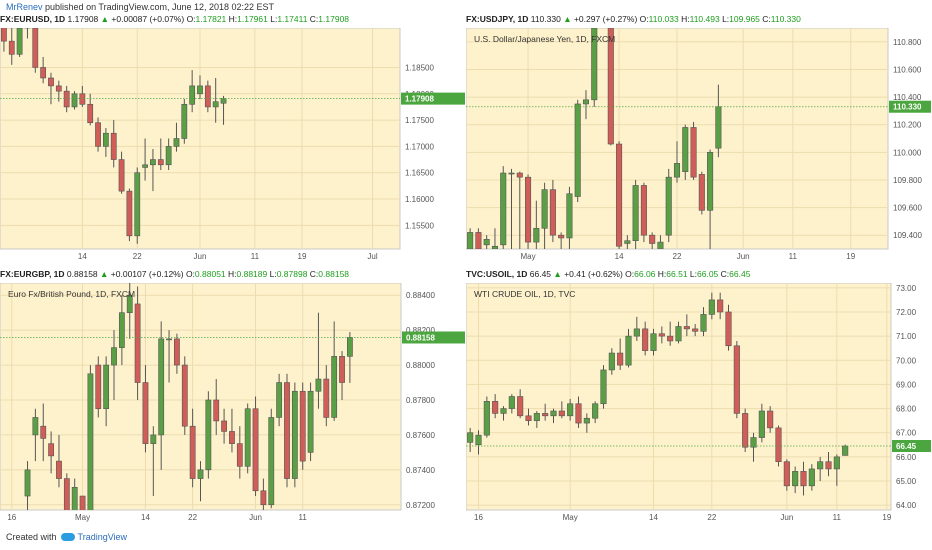 This screenshot has width=932, height=550. What do you see at coordinates (71, 294) in the screenshot?
I see `chart-title: Euro Fx/British Pound, 1D, FXCM` at bounding box center [71, 294].